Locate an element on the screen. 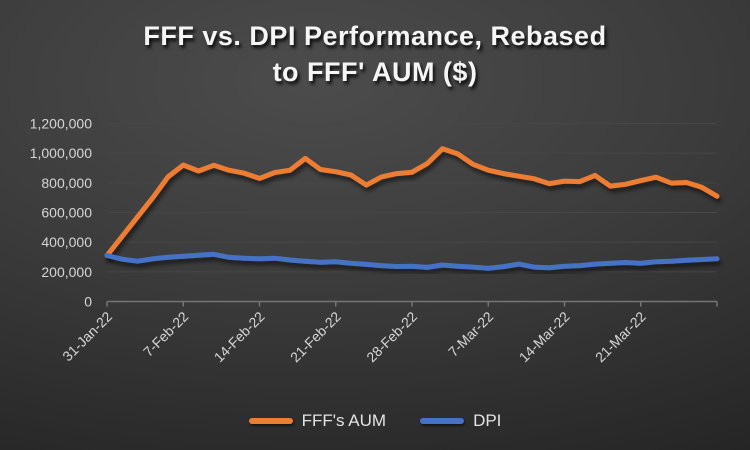  svg-text: 31-Jan-22 is located at coordinates (87, 336).